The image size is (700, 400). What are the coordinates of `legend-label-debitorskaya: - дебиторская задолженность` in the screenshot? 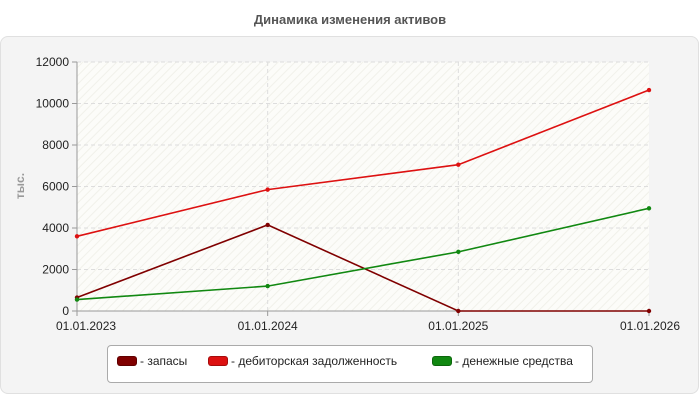 It's located at (314, 361).